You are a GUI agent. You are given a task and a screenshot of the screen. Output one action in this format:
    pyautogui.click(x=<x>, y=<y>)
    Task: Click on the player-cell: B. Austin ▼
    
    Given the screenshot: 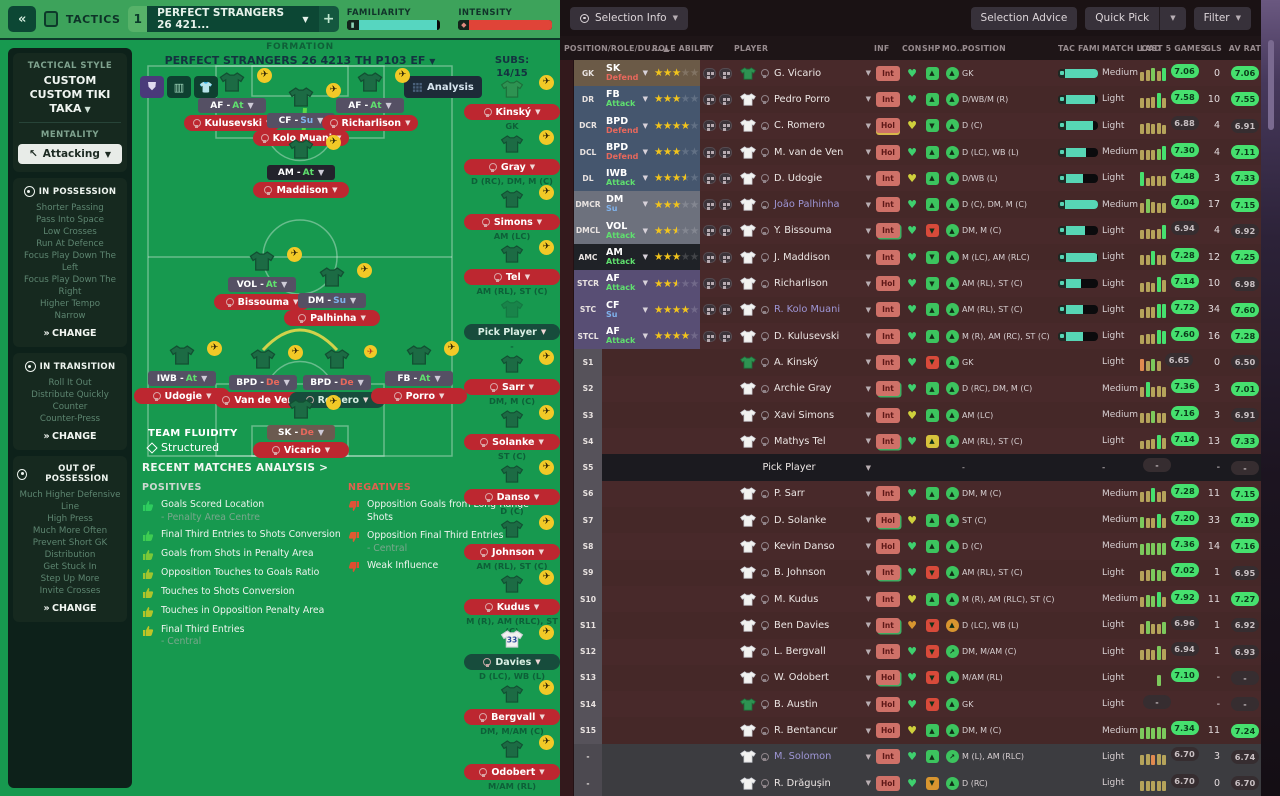 What is the action you would take?
    pyautogui.click(x=804, y=704)
    